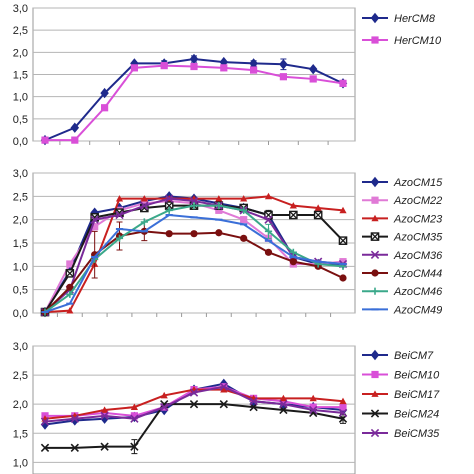  Describe the element at coordinates (398, 355) in the screenshot. I see `legend-entry: BeiCM7` at that location.